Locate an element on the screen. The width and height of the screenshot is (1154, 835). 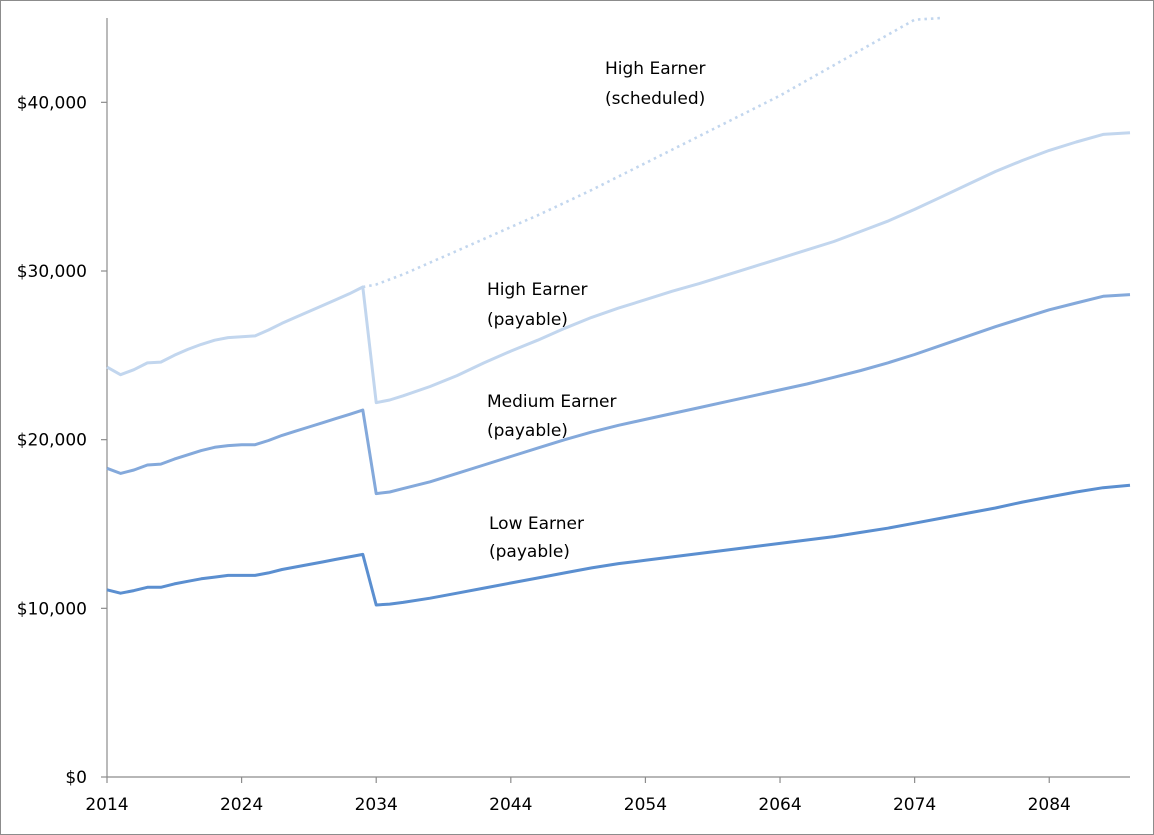
x-tick-label: 2024 is located at coordinates (241, 805).